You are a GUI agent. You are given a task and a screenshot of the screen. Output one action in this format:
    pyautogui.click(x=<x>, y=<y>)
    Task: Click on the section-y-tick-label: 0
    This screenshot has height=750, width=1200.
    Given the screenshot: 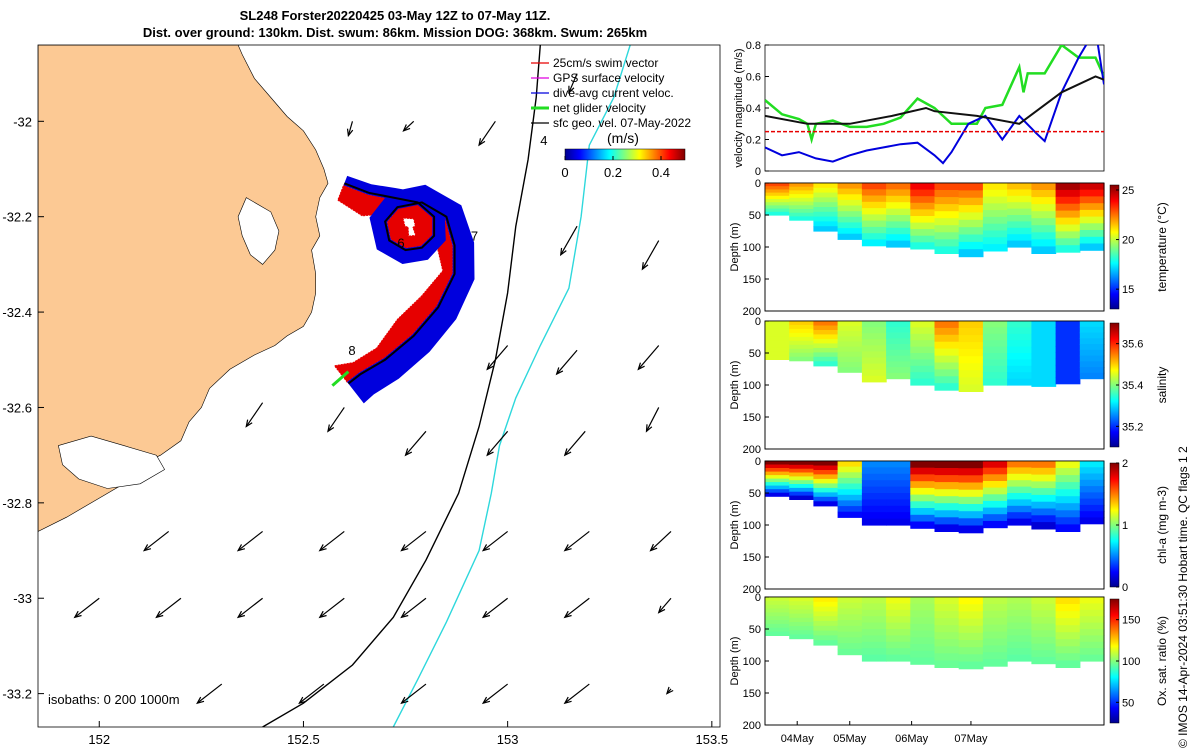 What is the action you would take?
    pyautogui.click(x=758, y=598)
    